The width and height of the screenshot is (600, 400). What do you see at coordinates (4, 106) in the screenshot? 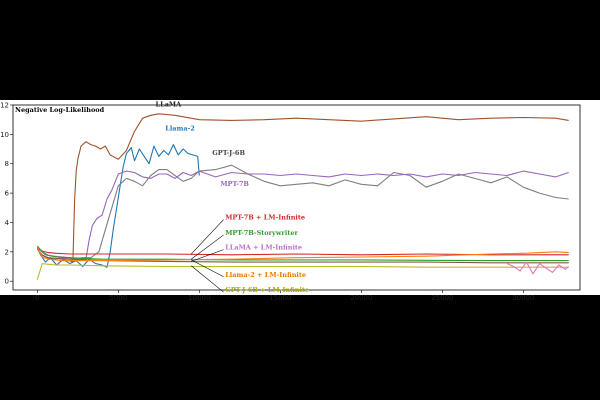
I see `y-tick-label: 12` at bounding box center [4, 106].